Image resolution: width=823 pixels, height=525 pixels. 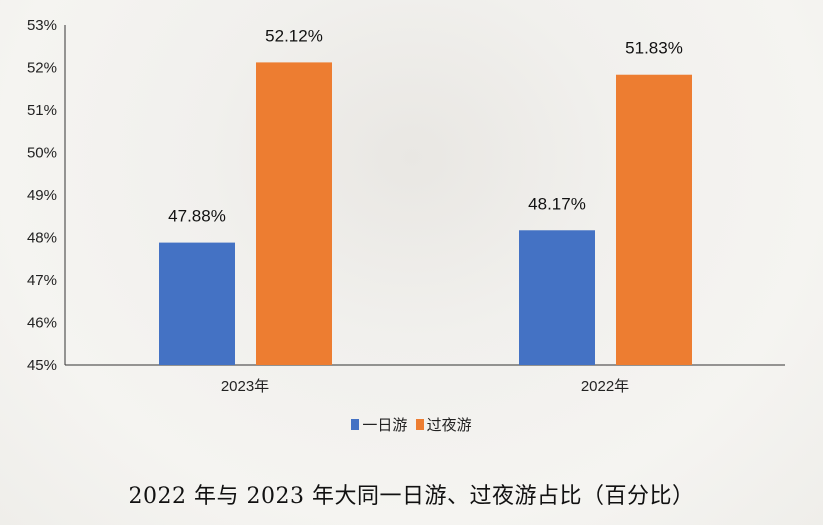 I want to click on data-label: 52.12%, so click(x=294, y=35).